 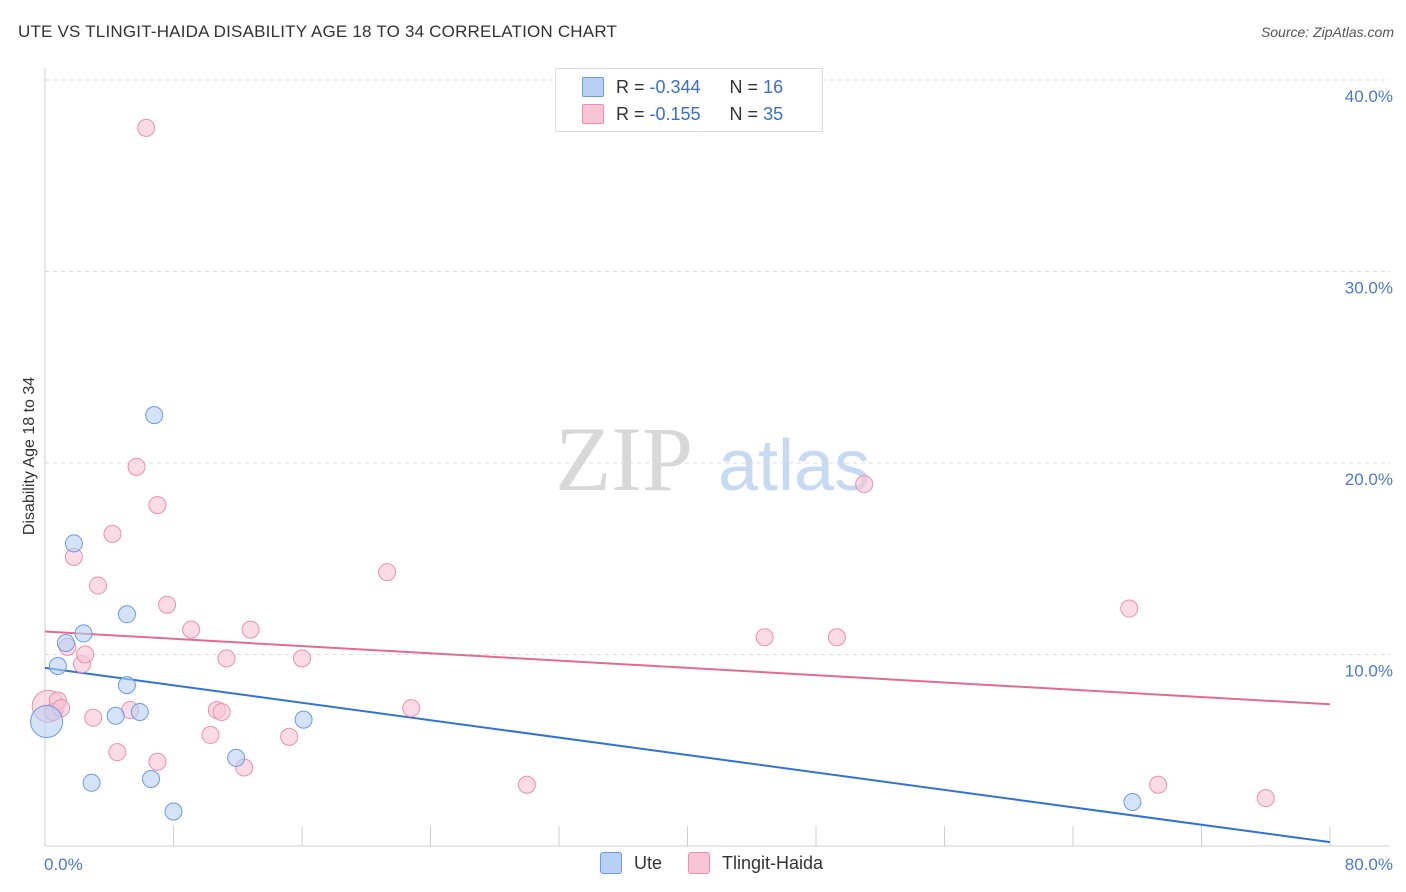 What do you see at coordinates (675, 86) in the screenshot?
I see `legend-r-value: -0.344` at bounding box center [675, 86].